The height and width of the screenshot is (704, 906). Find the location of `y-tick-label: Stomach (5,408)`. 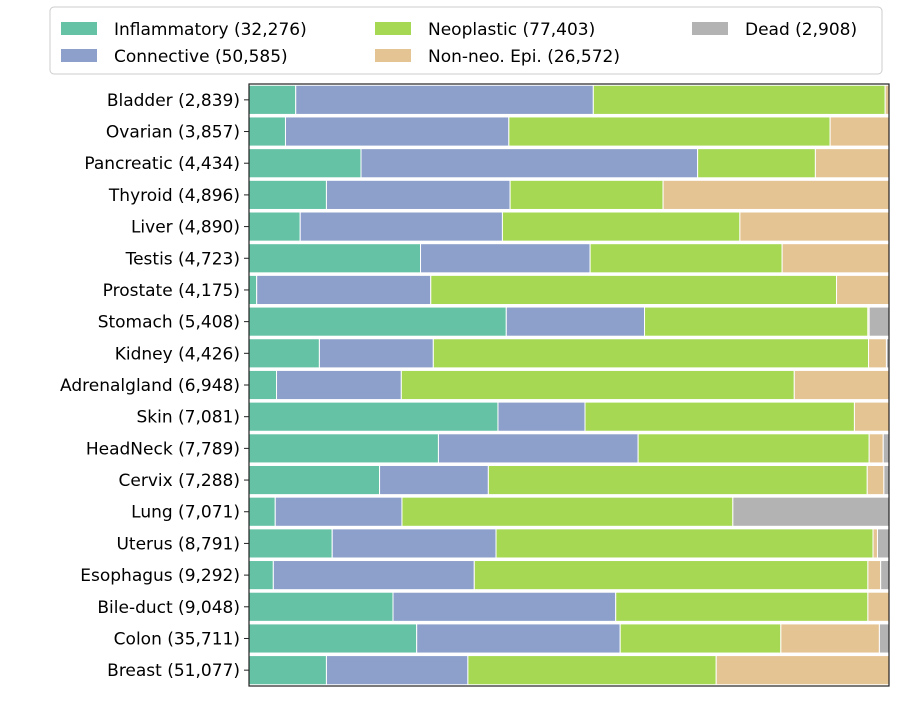

y-tick-label: Stomach (5,408) is located at coordinates (169, 323).